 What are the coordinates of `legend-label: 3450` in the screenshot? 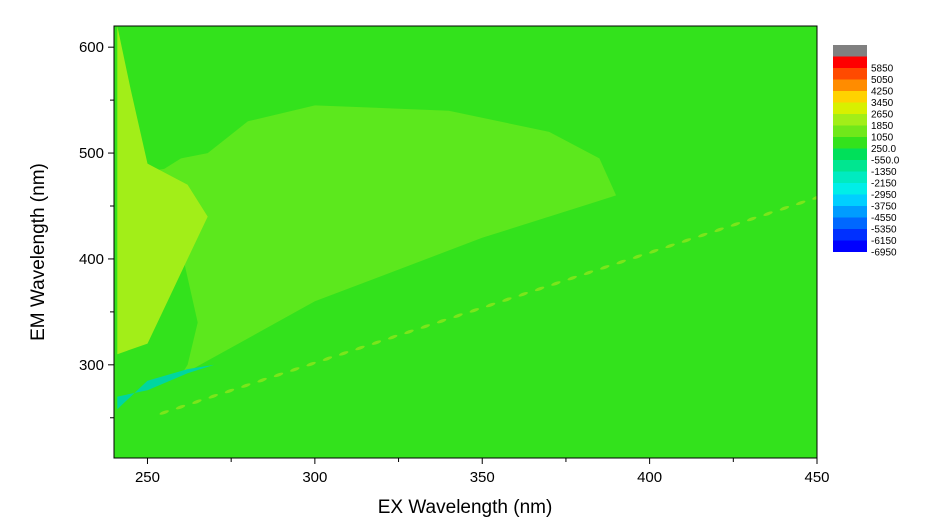 It's located at (882, 103).